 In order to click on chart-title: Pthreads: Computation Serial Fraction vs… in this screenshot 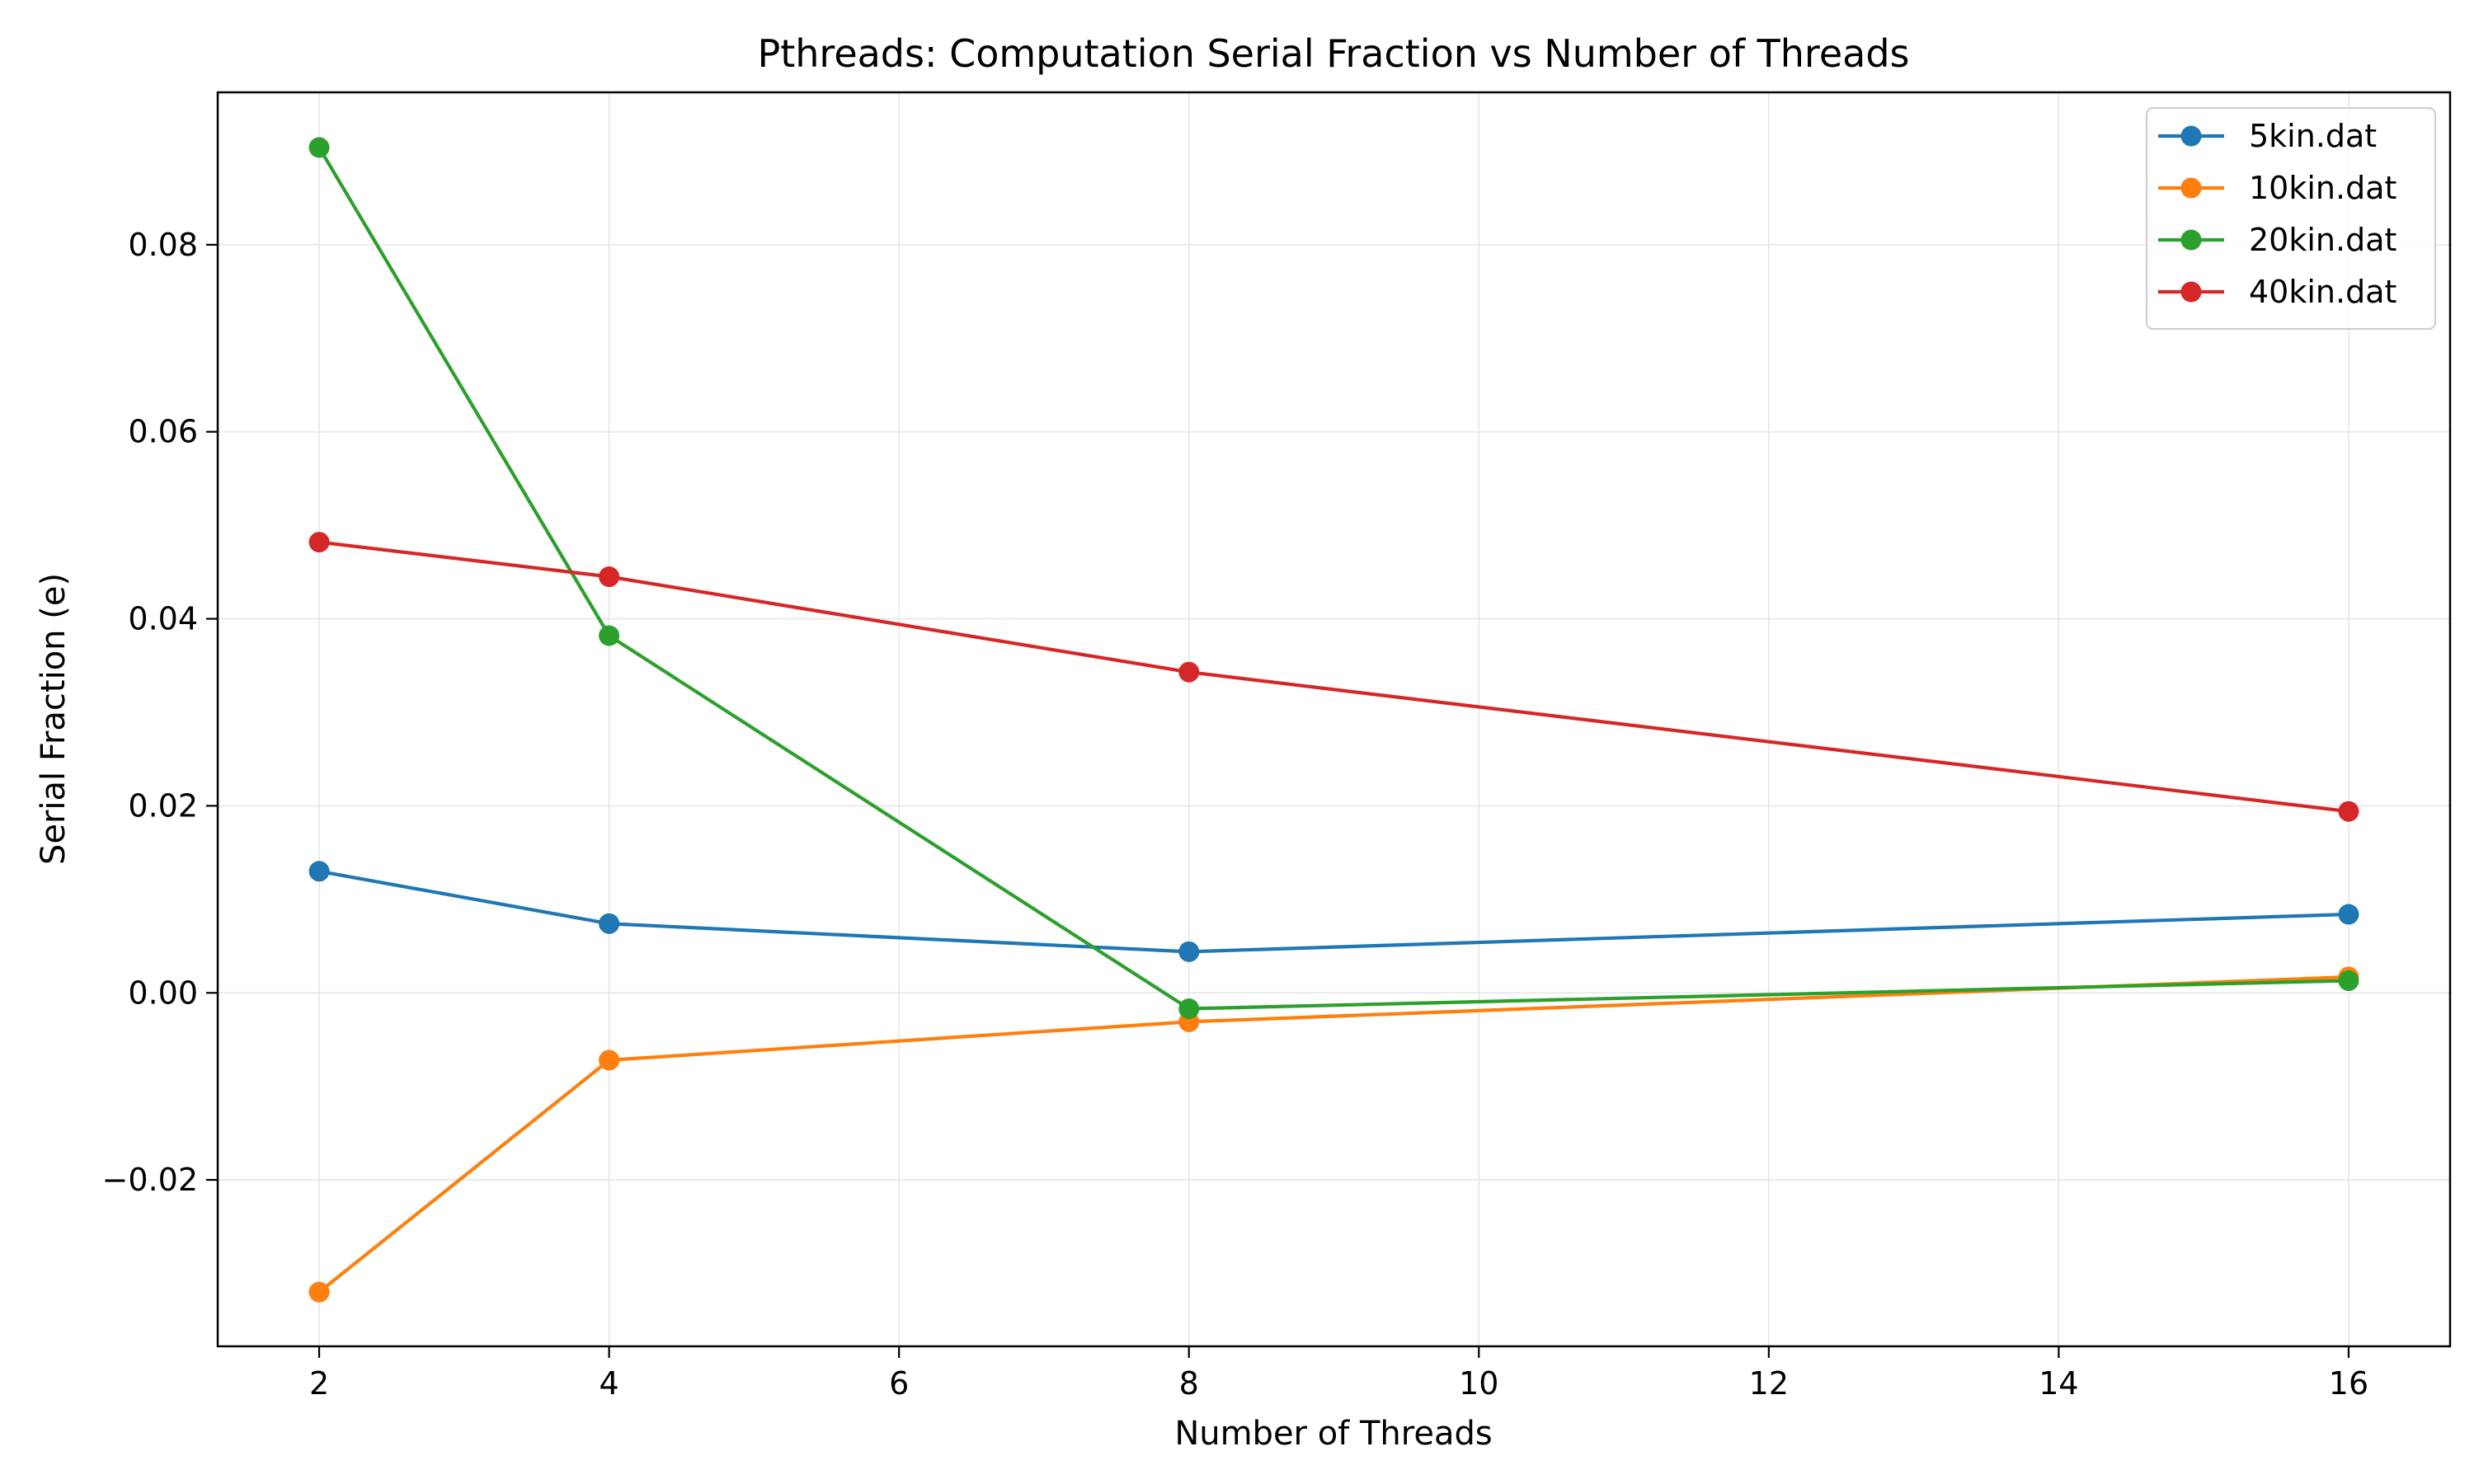, I will do `click(1333, 54)`.